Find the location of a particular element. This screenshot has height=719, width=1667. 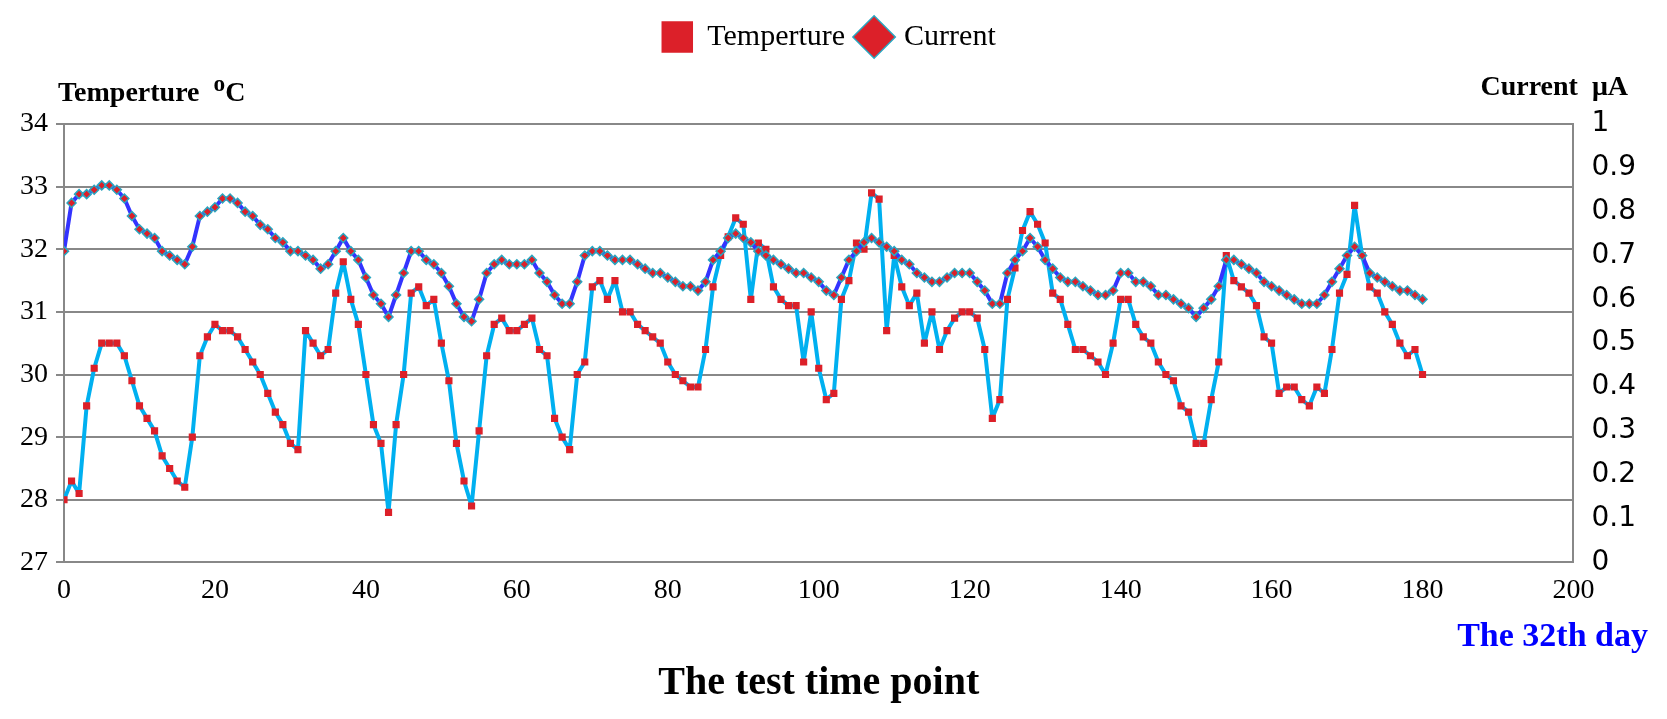

x-tick-label: 40 is located at coordinates (365, 588).